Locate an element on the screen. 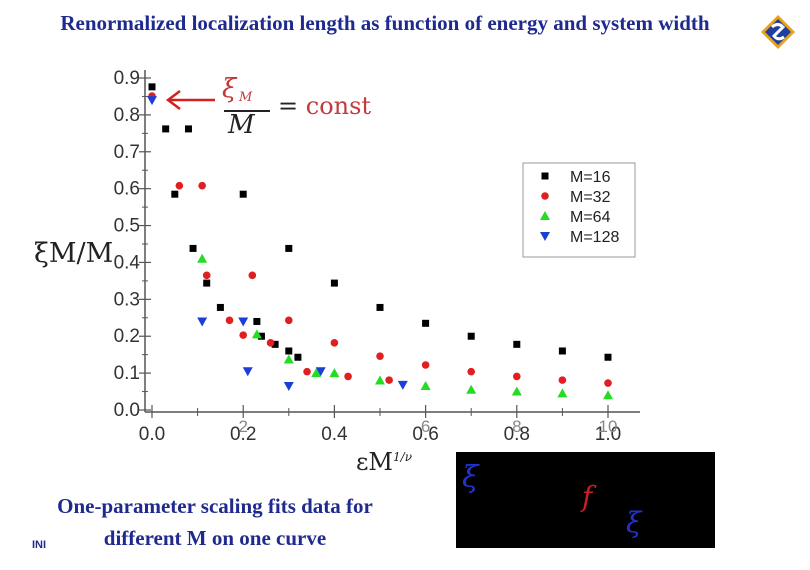  formula-subscript: M is located at coordinates (246, 97).